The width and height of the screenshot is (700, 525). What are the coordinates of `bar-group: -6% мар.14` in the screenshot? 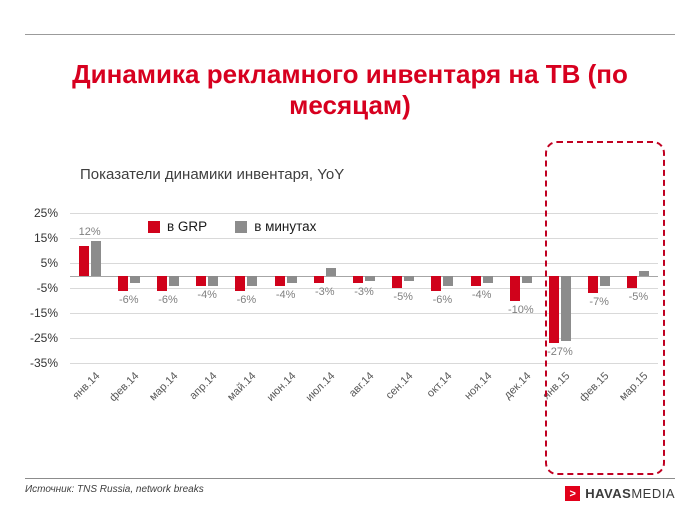 It's located at (167, 308).